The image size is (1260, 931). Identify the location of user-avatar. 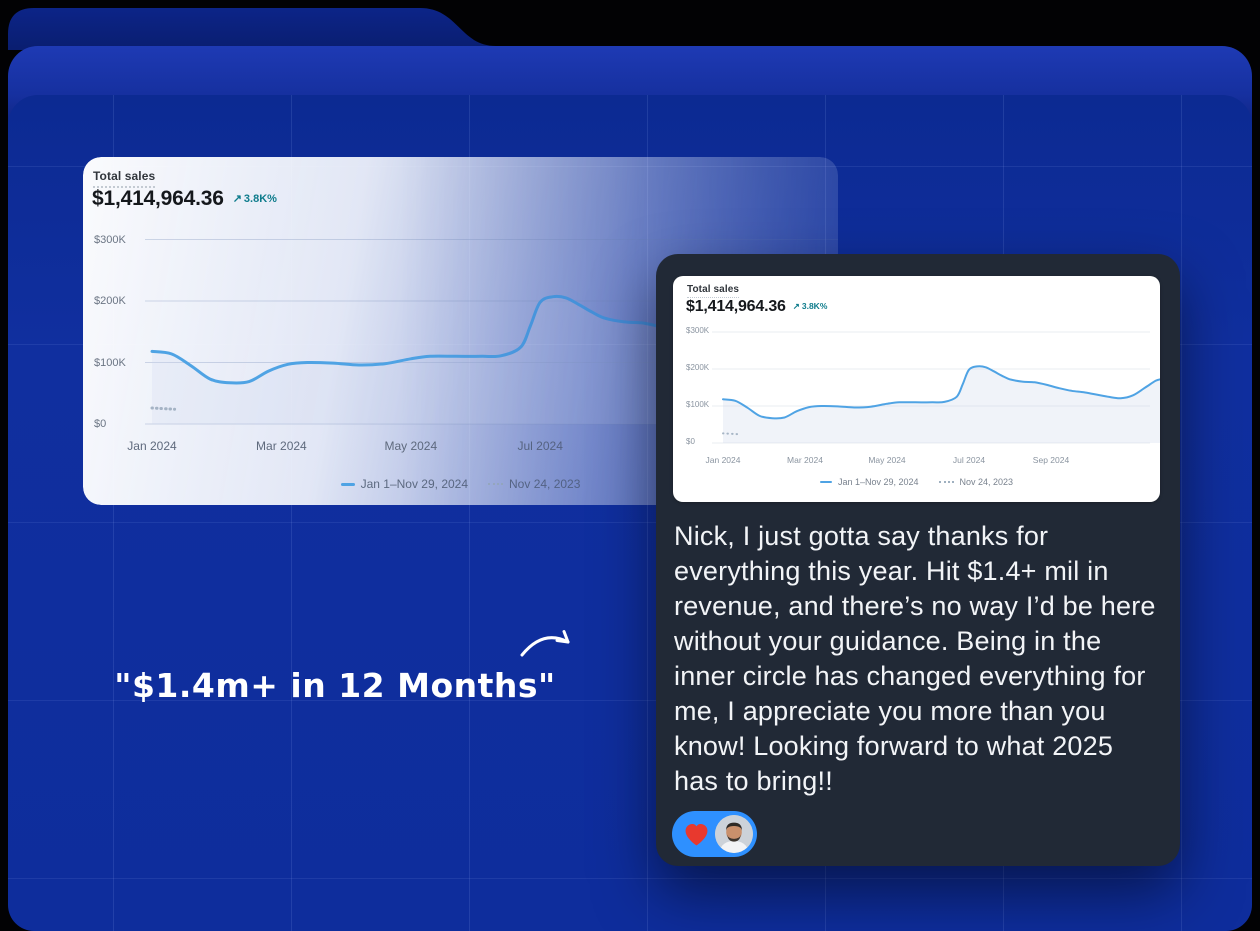
(734, 834).